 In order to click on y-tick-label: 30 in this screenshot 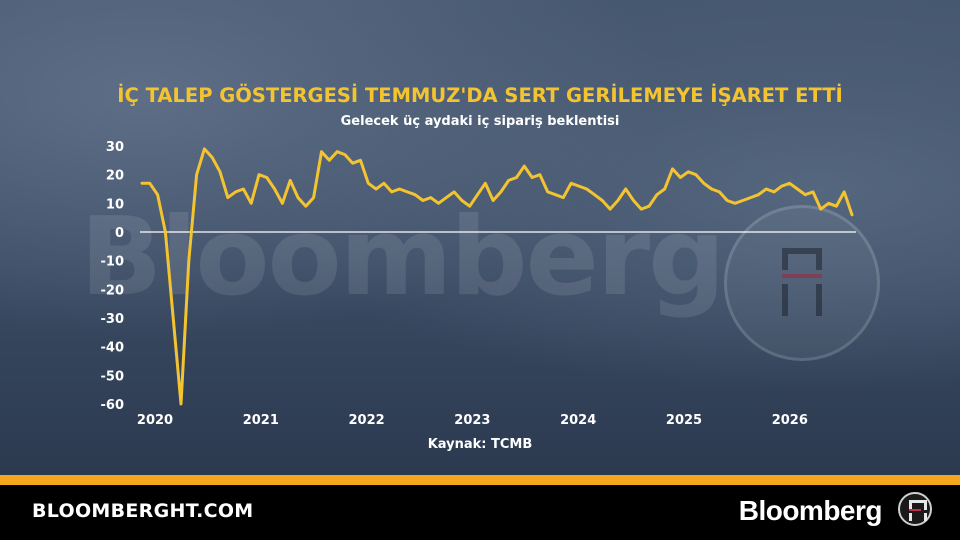, I will do `click(115, 147)`.